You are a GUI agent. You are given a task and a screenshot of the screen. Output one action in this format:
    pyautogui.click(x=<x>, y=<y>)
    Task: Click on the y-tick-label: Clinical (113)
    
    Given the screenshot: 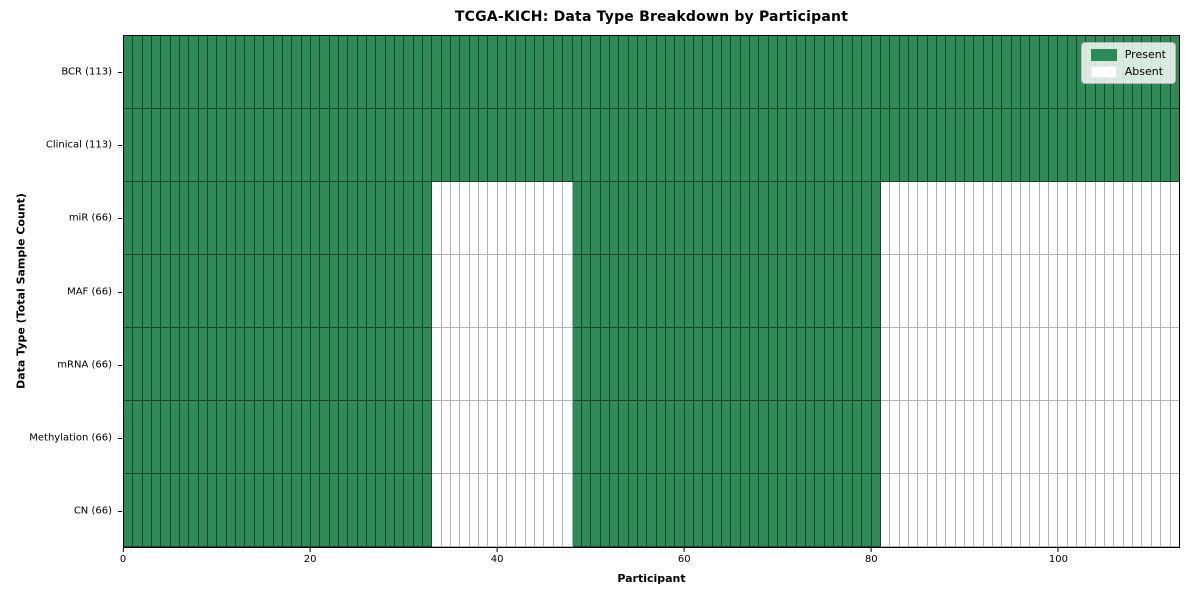 What is the action you would take?
    pyautogui.click(x=78, y=145)
    